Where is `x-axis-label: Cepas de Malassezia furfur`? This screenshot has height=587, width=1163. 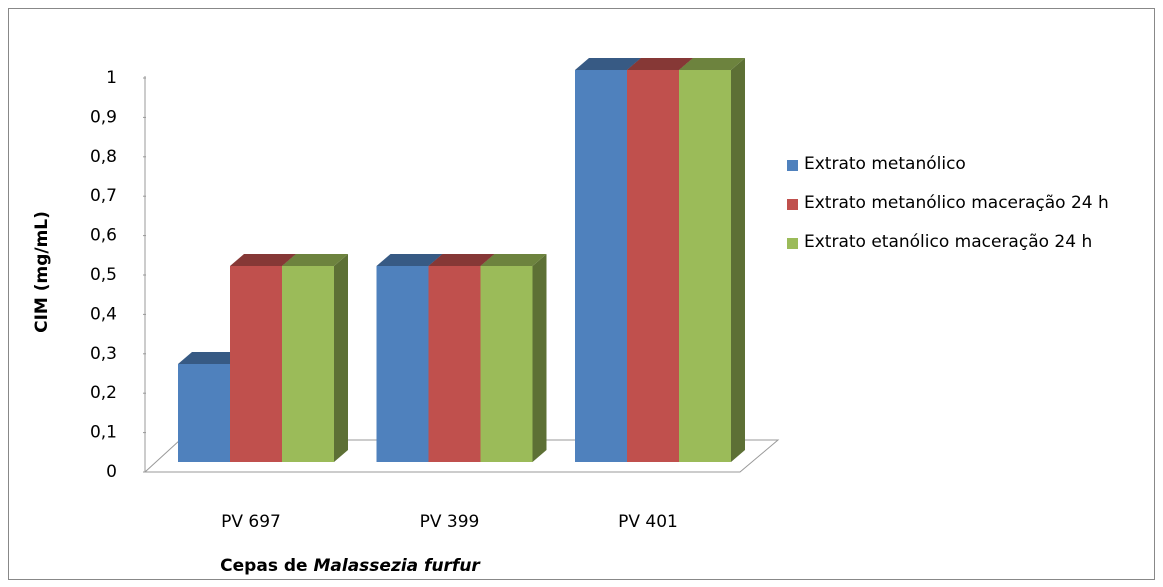
x-axis-label: Cepas de Malassezia furfur is located at coordinates (350, 566).